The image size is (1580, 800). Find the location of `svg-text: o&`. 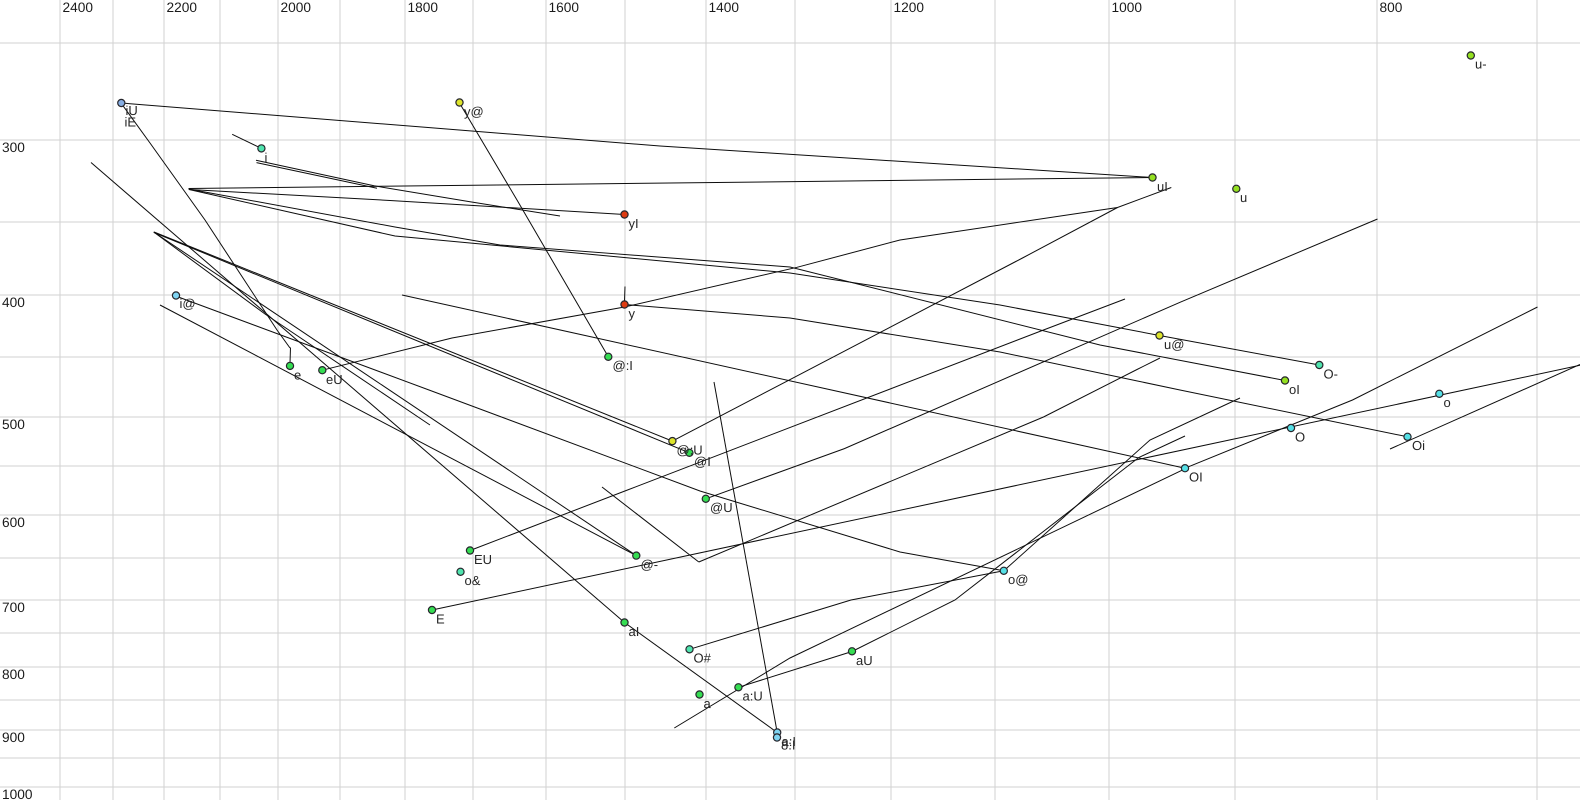

svg-text: o& is located at coordinates (473, 580).